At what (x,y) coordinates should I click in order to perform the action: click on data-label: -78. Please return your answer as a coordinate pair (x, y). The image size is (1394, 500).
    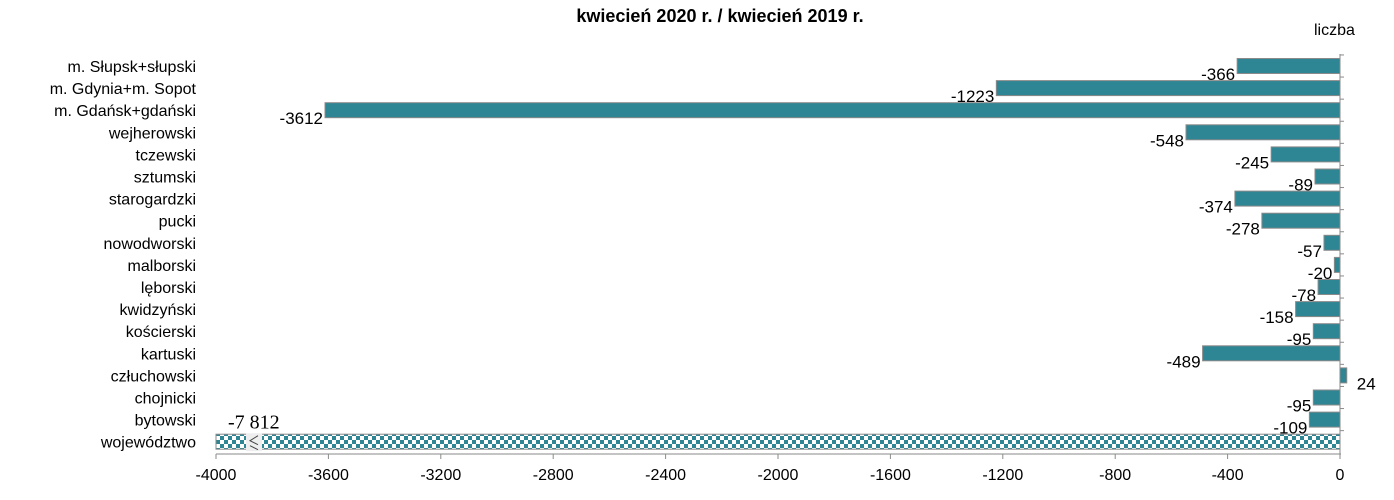
    Looking at the image, I should click on (1304, 295).